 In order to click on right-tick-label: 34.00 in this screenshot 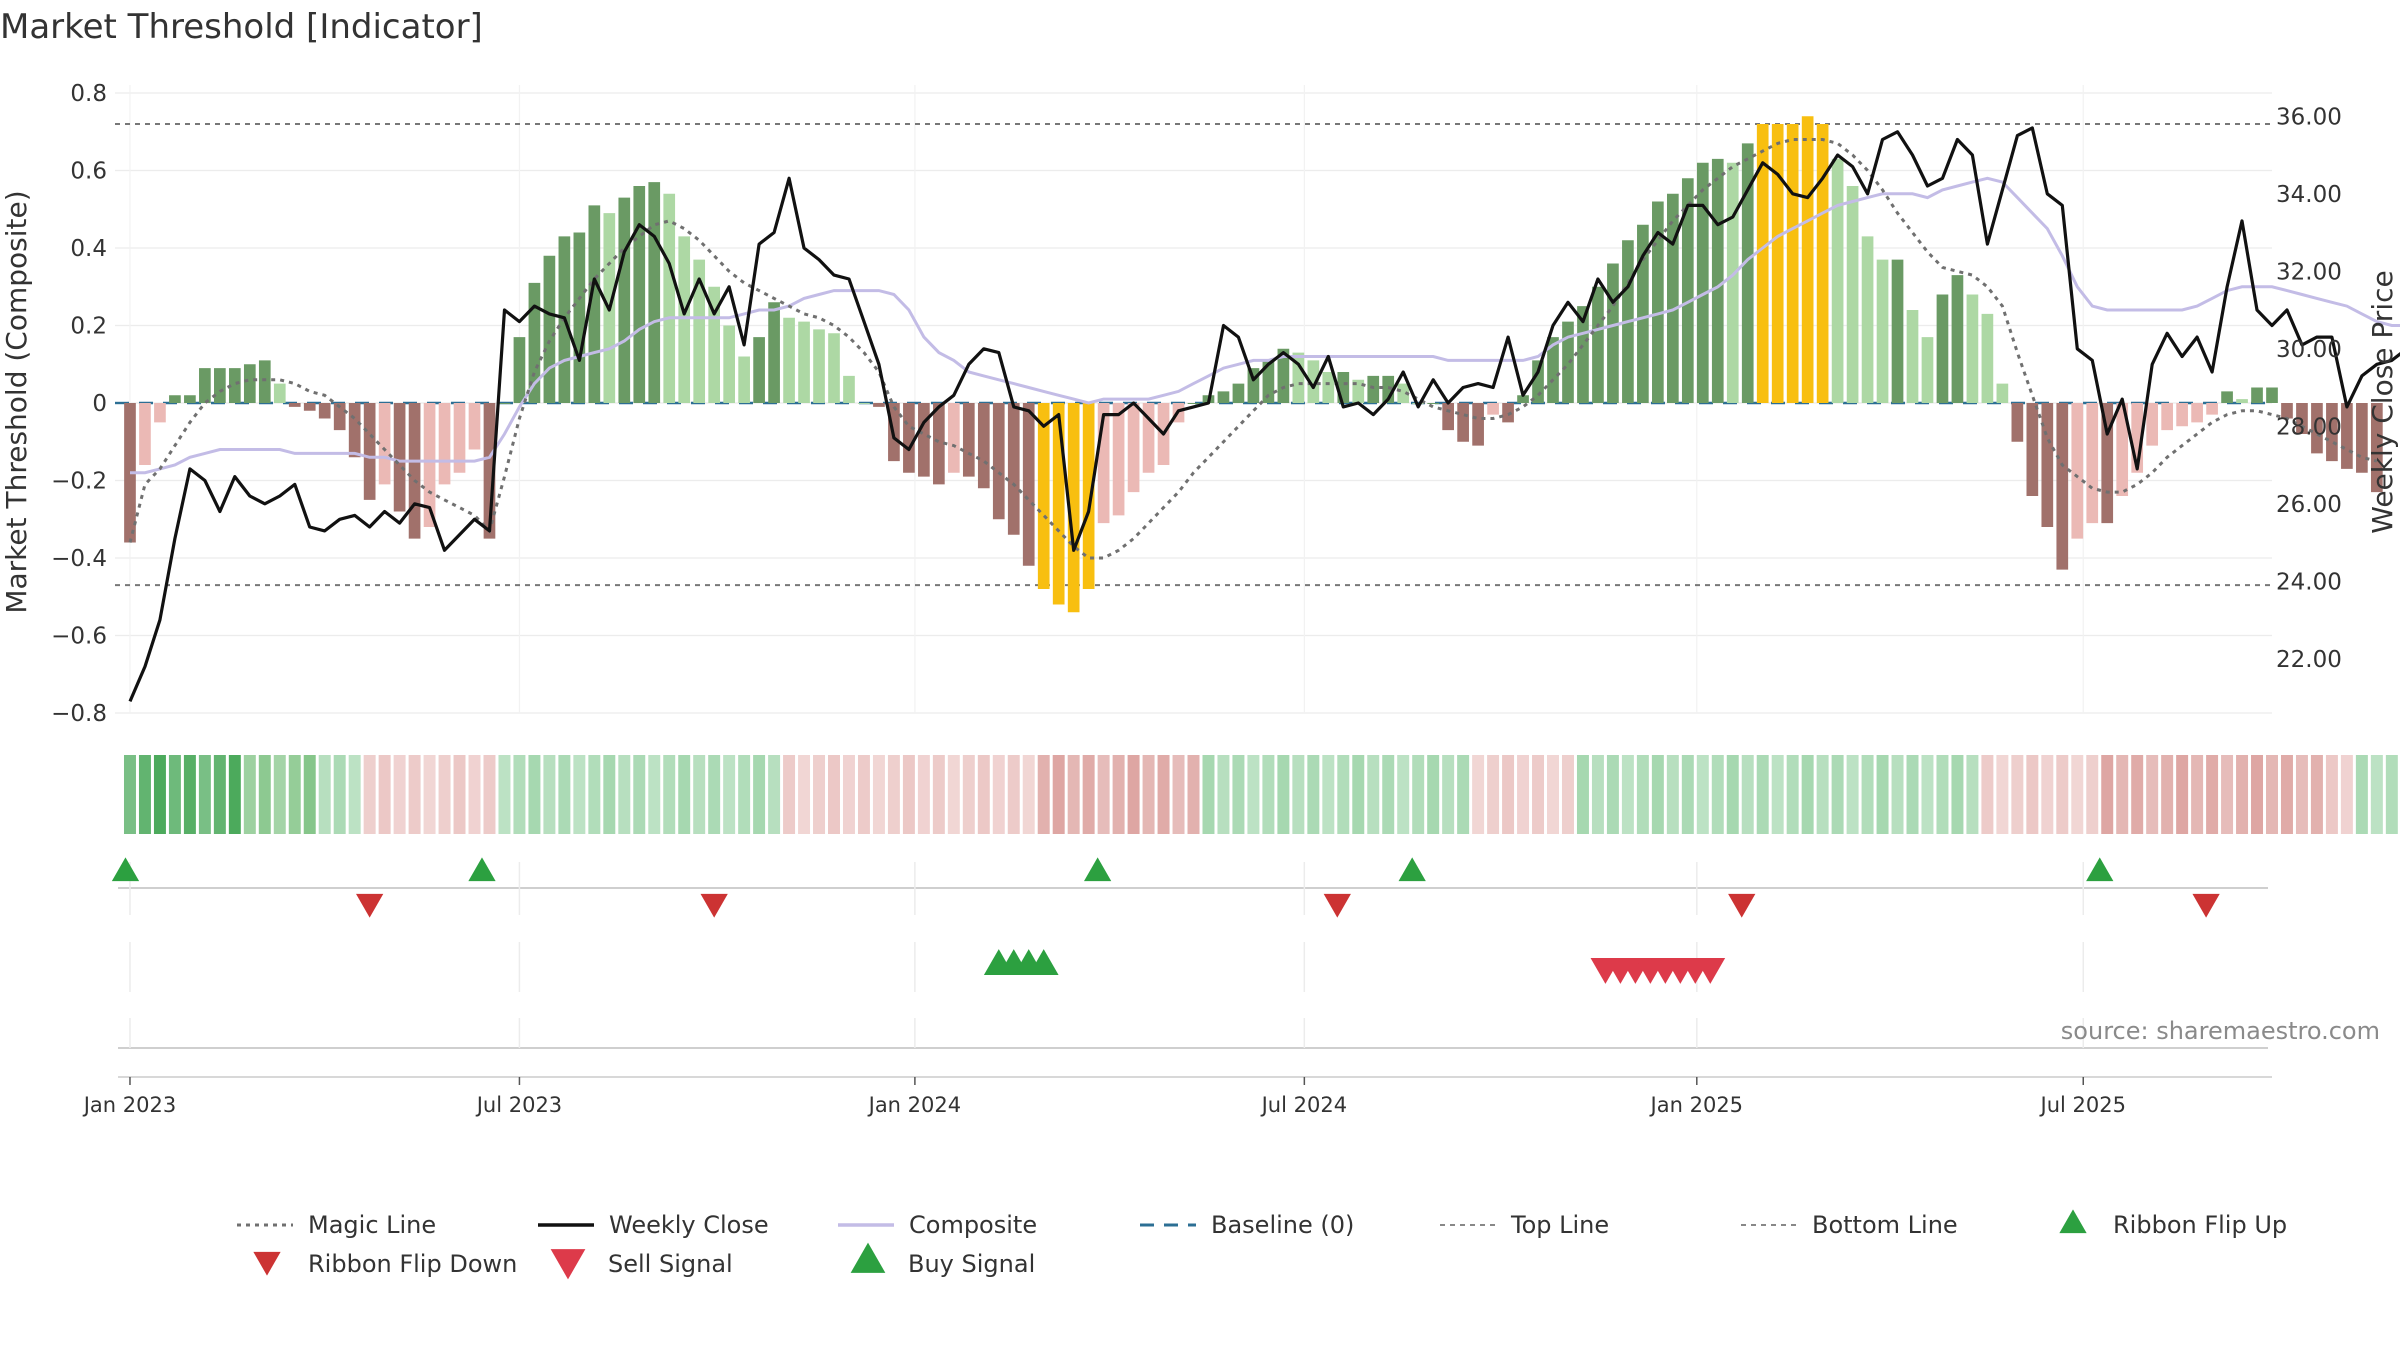, I will do `click(2309, 195)`.